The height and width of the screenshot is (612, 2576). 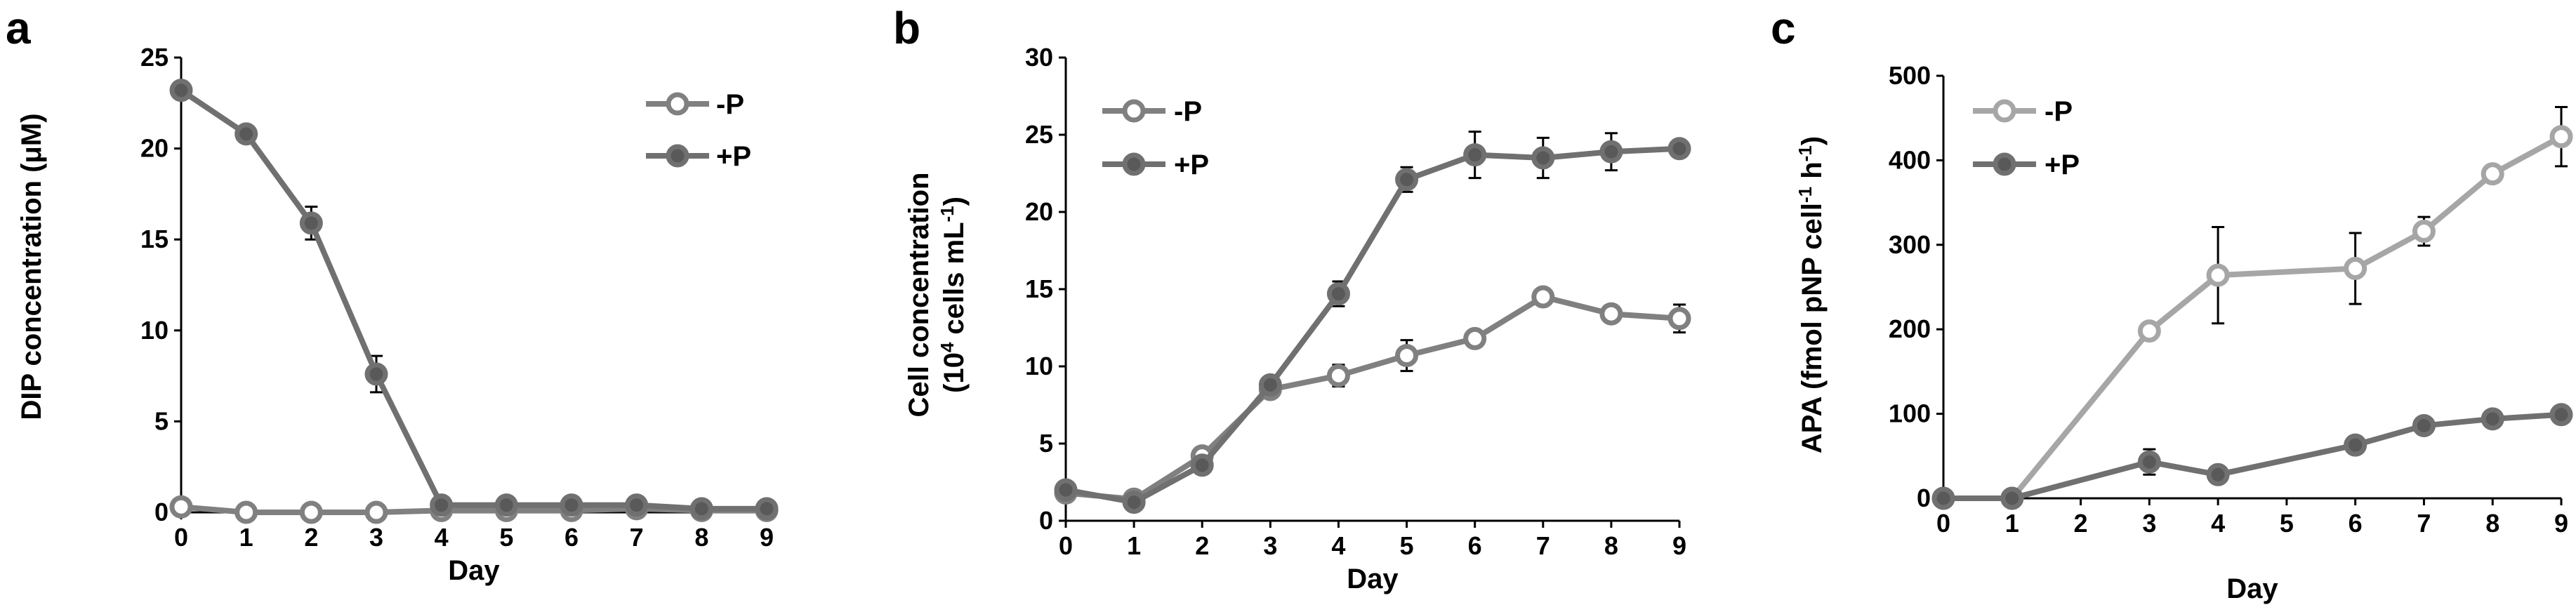 What do you see at coordinates (311, 537) in the screenshot?
I see `x-tick-label-a: 2` at bounding box center [311, 537].